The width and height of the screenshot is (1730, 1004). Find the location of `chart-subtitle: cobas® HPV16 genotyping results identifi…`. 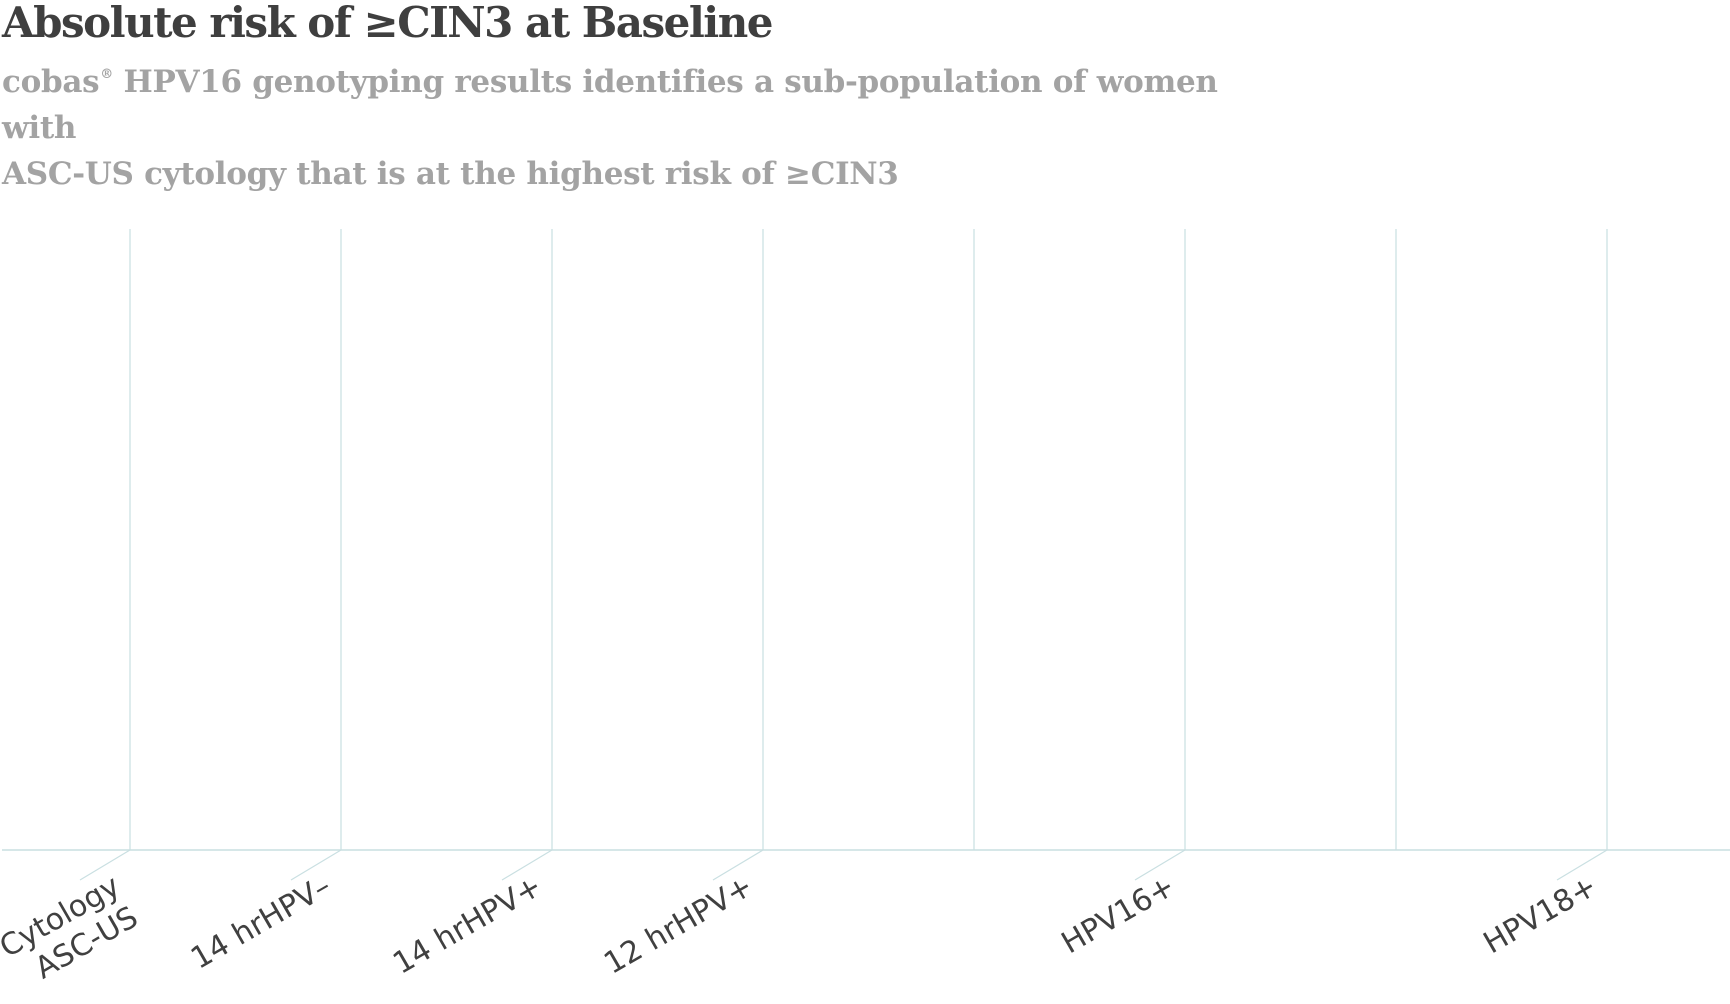

chart-subtitle: cobas® HPV16 genotyping results identifi… is located at coordinates (652, 124).